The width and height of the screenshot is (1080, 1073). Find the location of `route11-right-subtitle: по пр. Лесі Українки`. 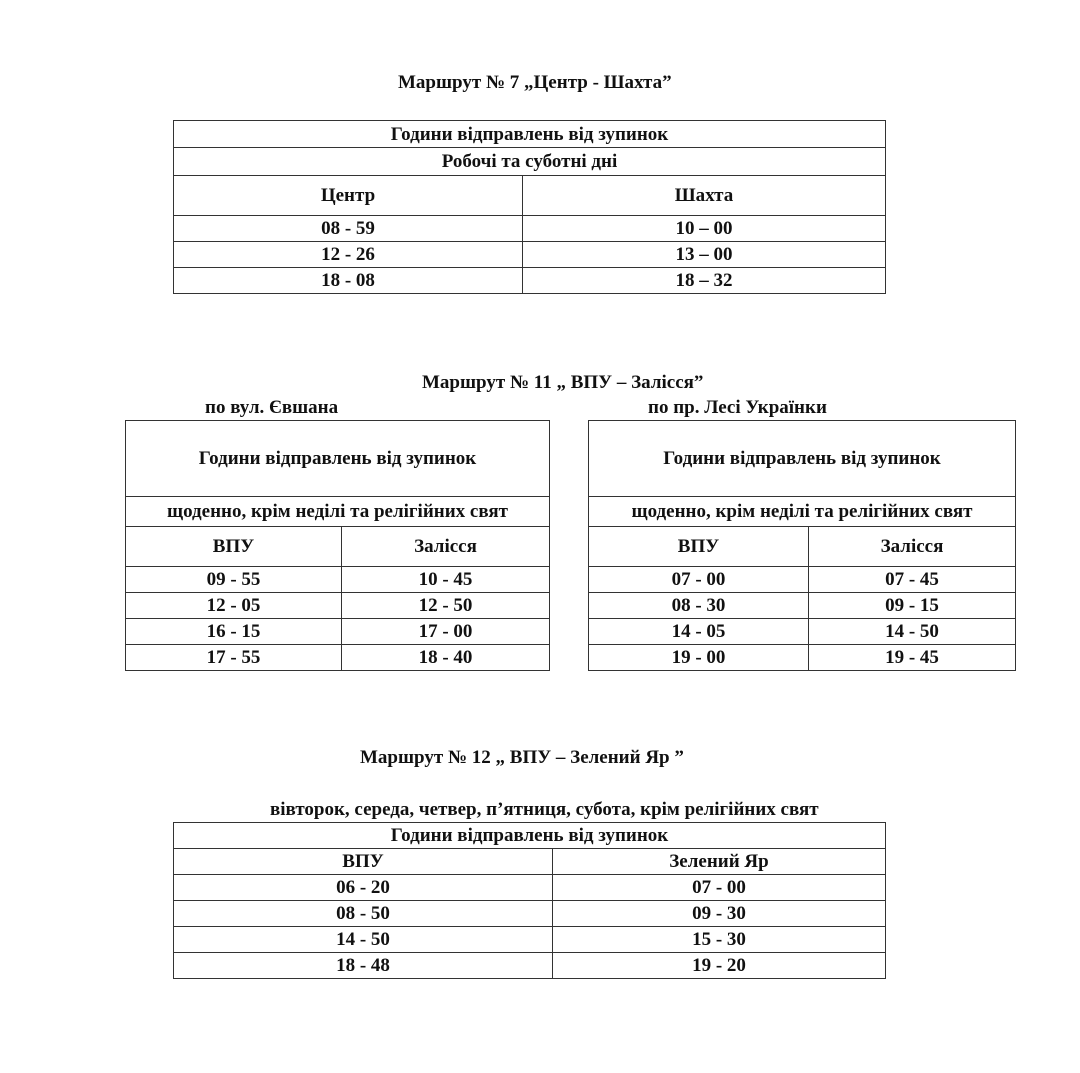

route11-right-subtitle: по пр. Лесі Українки is located at coordinates (737, 407).